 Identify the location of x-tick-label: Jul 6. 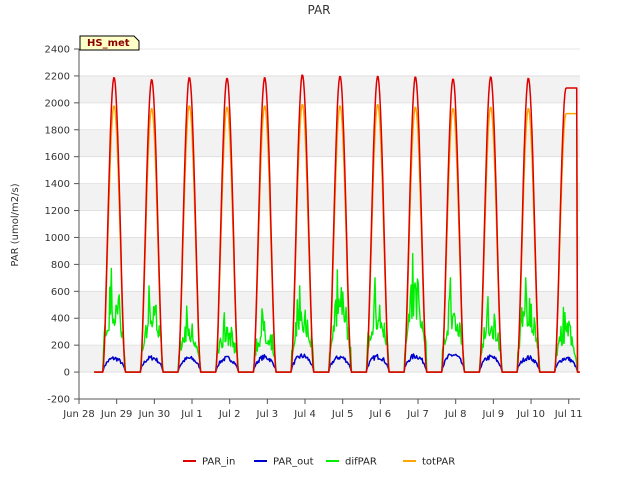
(380, 414).